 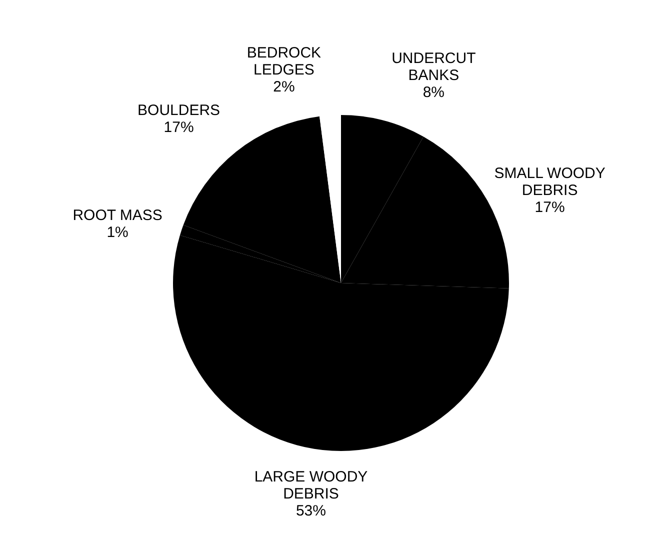 What do you see at coordinates (117, 215) in the screenshot?
I see `slice-label: ROOT MASS` at bounding box center [117, 215].